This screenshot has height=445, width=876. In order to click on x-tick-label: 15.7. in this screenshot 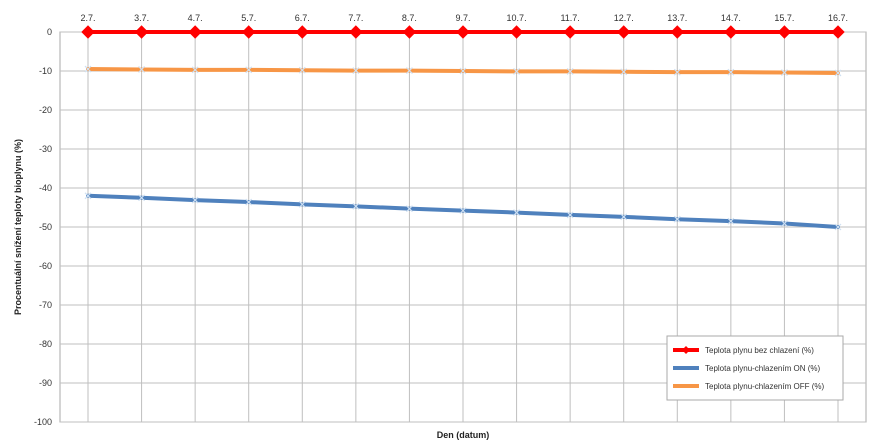, I will do `click(784, 18)`.